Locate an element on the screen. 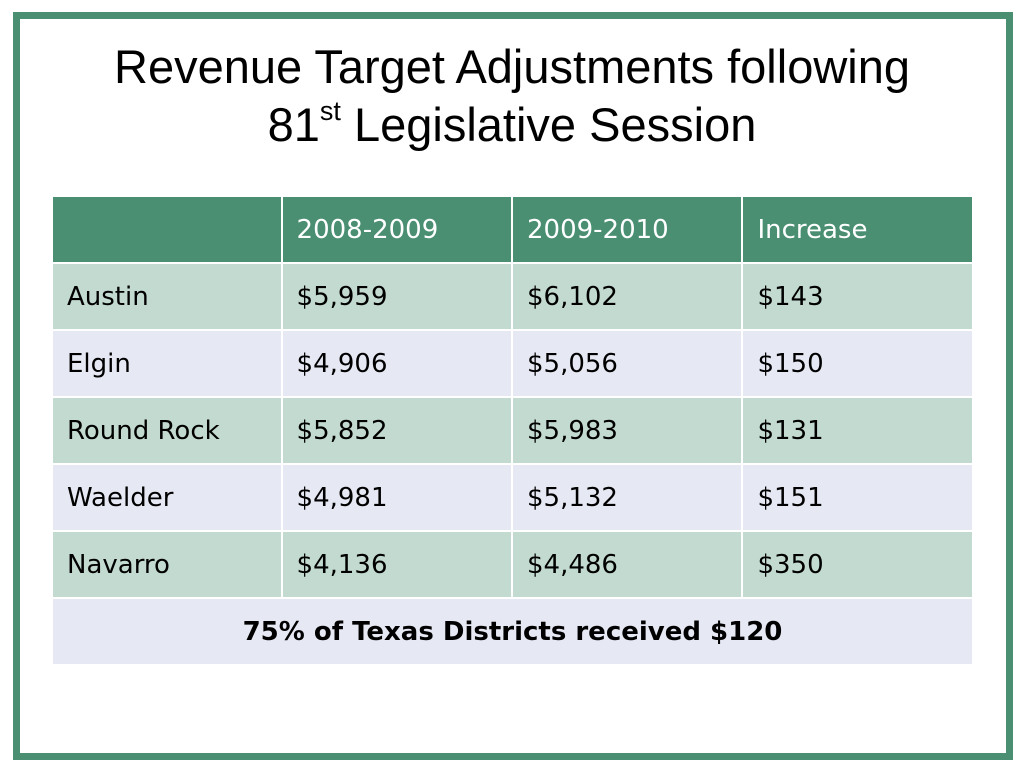 This screenshot has width=1024, height=768. table-header-row: 2008-2009 2009-2010 Increase is located at coordinates (512, 229).